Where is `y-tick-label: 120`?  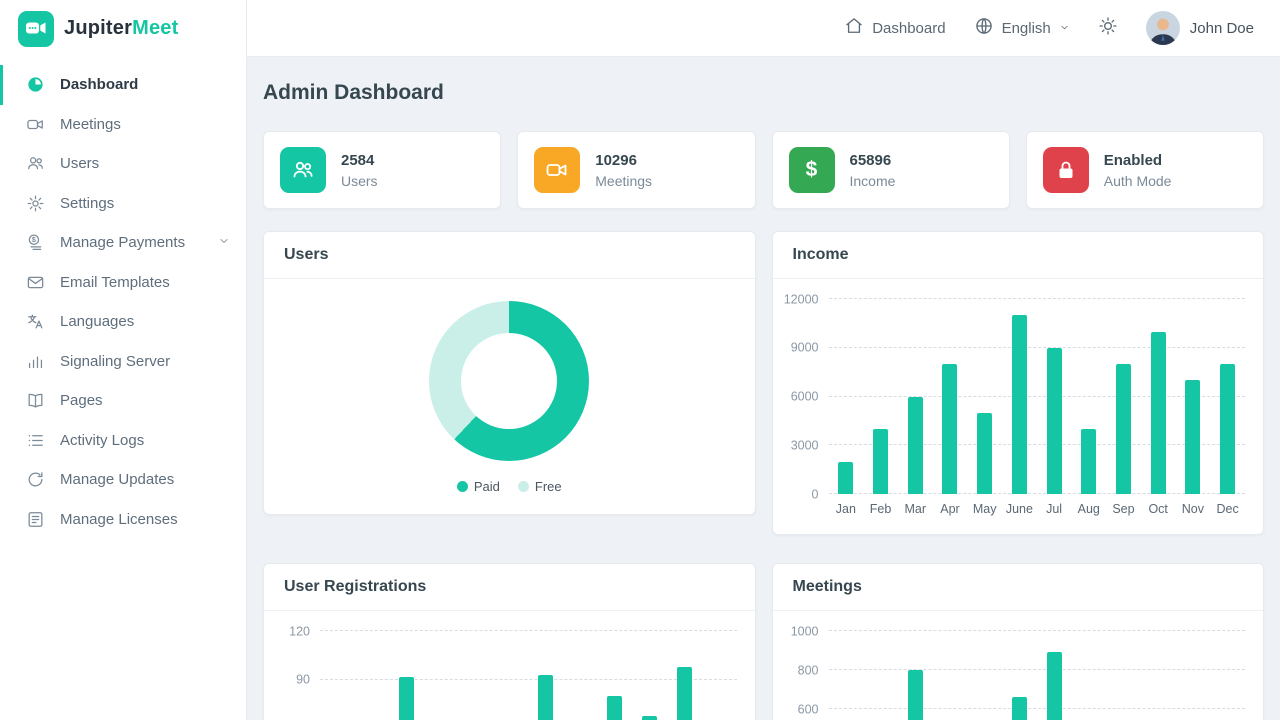 y-tick-label: 120 is located at coordinates (299, 630).